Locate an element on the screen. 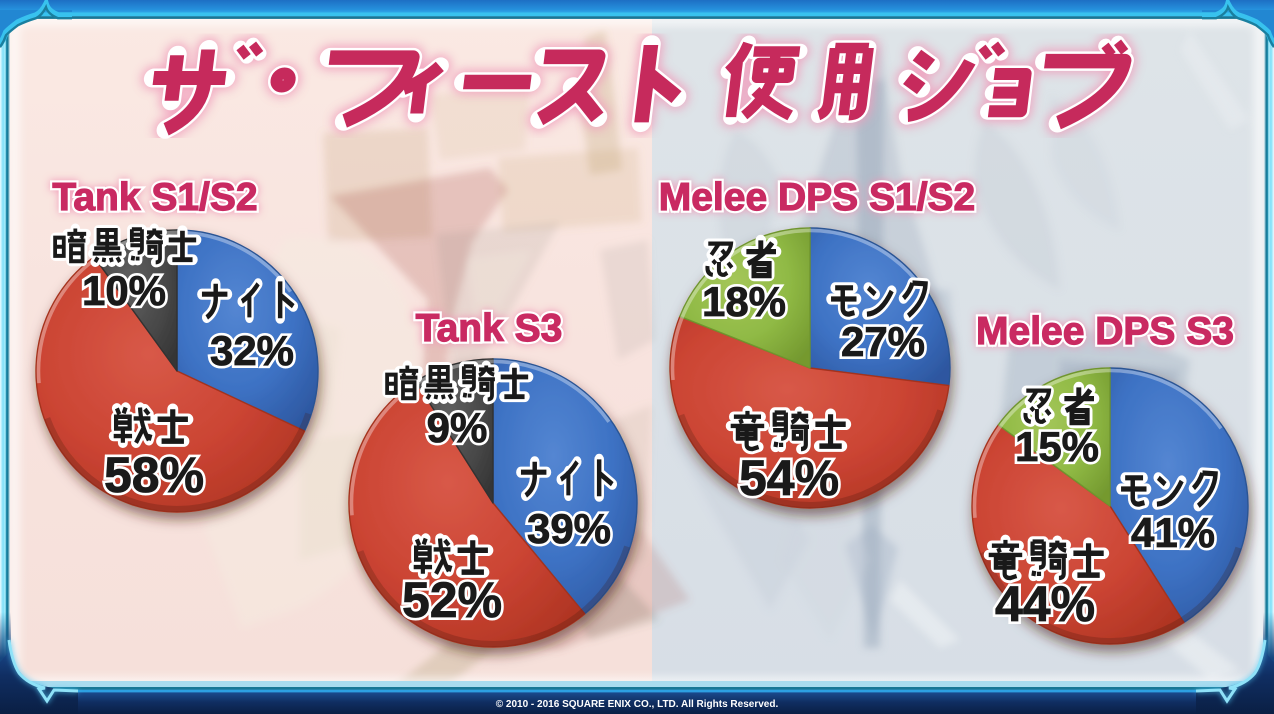 The height and width of the screenshot is (714, 1274). svg-text: 32% is located at coordinates (252, 350).